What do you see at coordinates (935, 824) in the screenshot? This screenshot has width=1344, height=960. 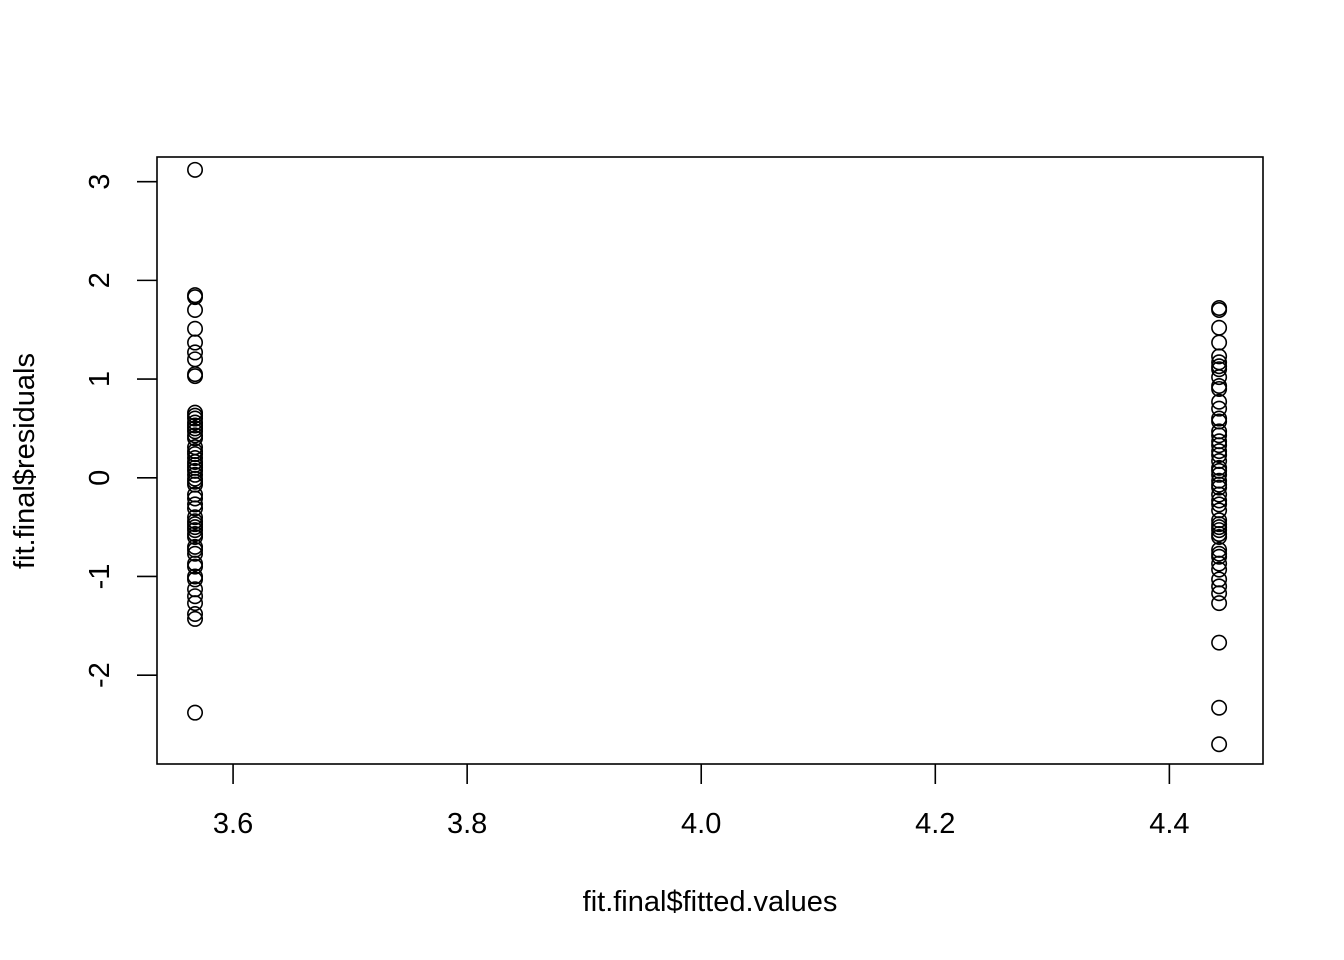 I see `x-tick-label: 4.2` at bounding box center [935, 824].